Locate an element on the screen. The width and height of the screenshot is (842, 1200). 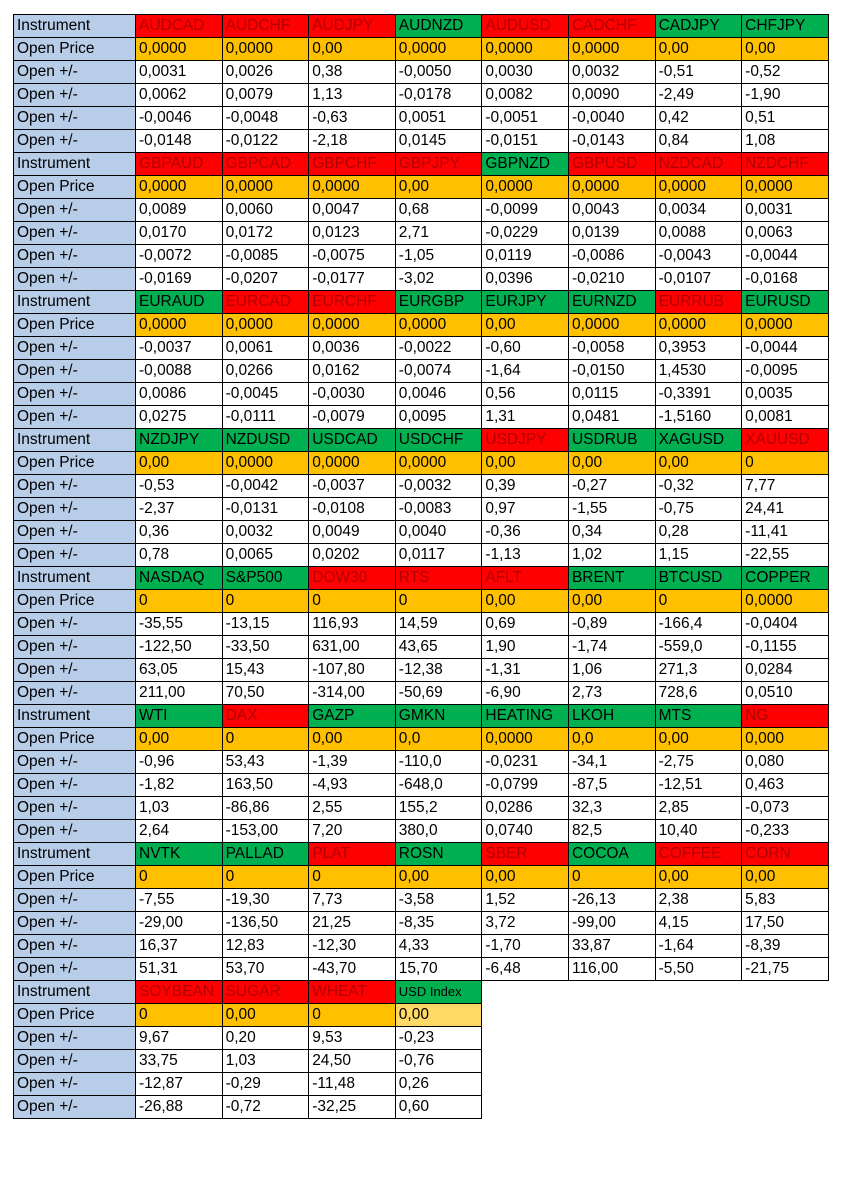
open-delta-value: 1,13 is located at coordinates (352, 95).